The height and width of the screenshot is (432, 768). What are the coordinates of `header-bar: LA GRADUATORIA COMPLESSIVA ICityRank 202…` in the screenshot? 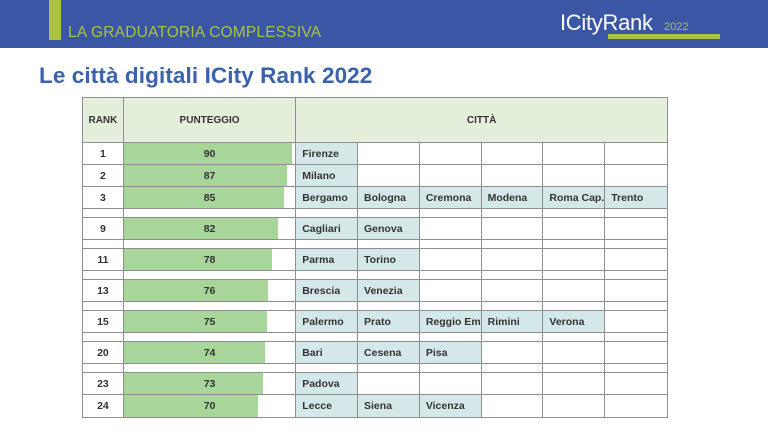 It's located at (384, 24).